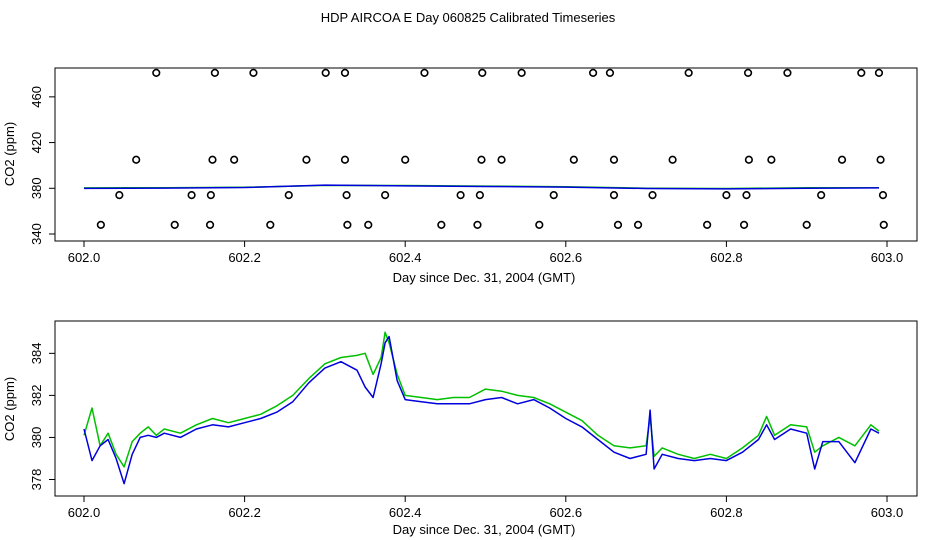  I want to click on y-tick-label: 340, so click(36, 234).